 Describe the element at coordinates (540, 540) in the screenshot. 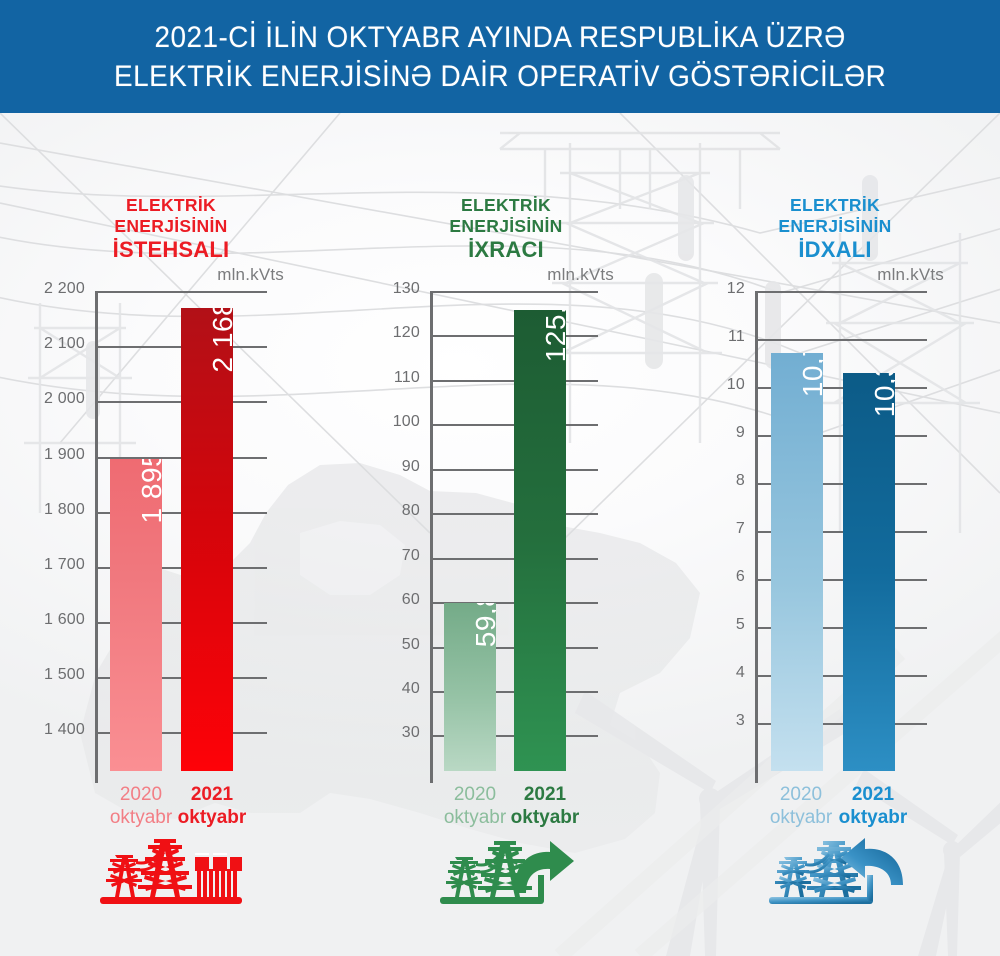

I see `bar-2021-export: 125,8` at that location.